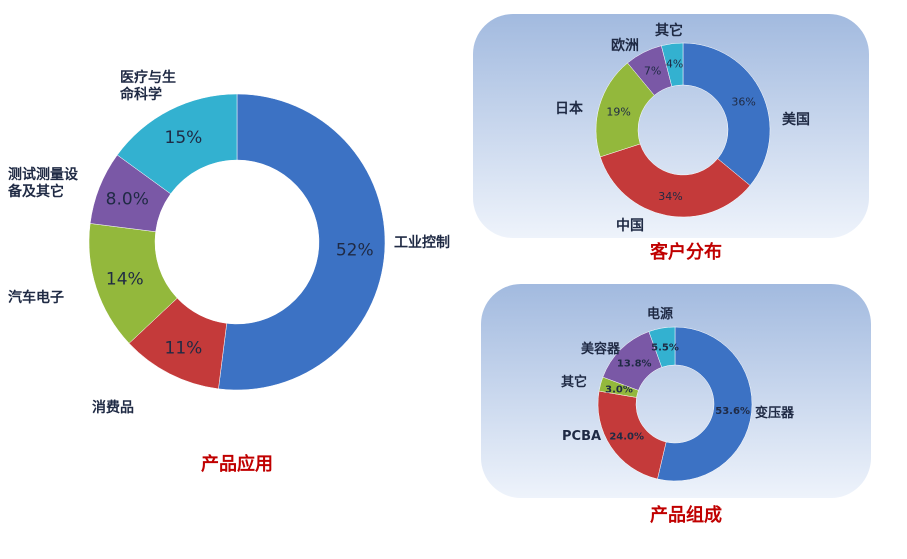  What do you see at coordinates (43, 183) in the screenshot?
I see `category-label-test-measurement-other: 测试测量设备及其它` at bounding box center [43, 183].